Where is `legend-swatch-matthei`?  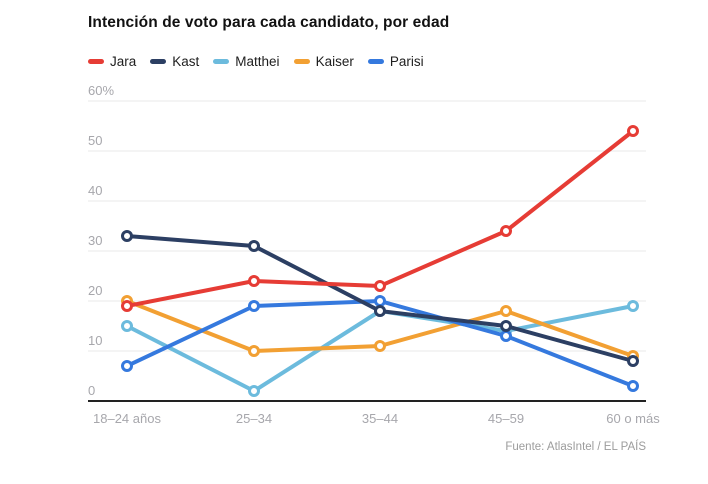 legend-swatch-matthei is located at coordinates (221, 61).